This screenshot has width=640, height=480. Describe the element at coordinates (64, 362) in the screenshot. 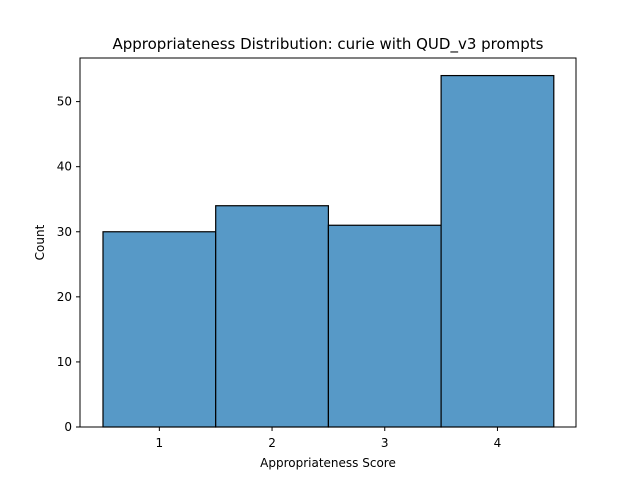

I see `y-tick-label: 10` at that location.